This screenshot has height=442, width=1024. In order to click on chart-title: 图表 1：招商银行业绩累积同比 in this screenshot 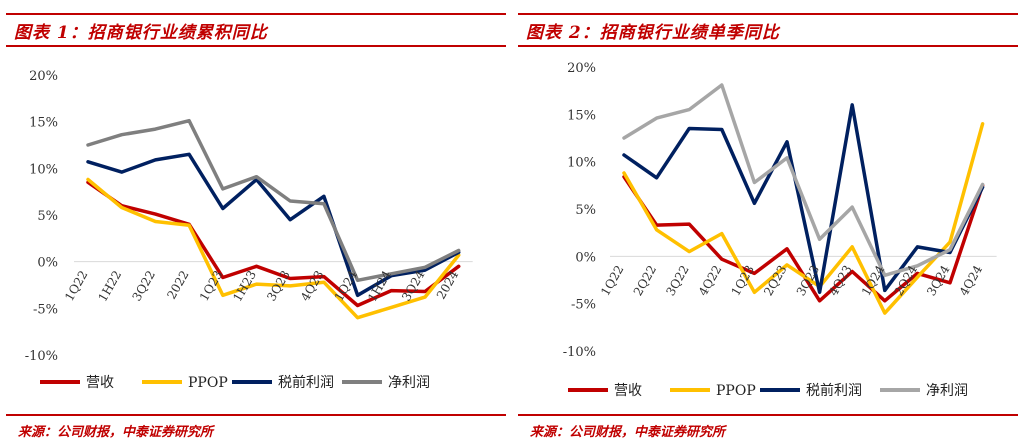, I will do `click(141, 33)`.